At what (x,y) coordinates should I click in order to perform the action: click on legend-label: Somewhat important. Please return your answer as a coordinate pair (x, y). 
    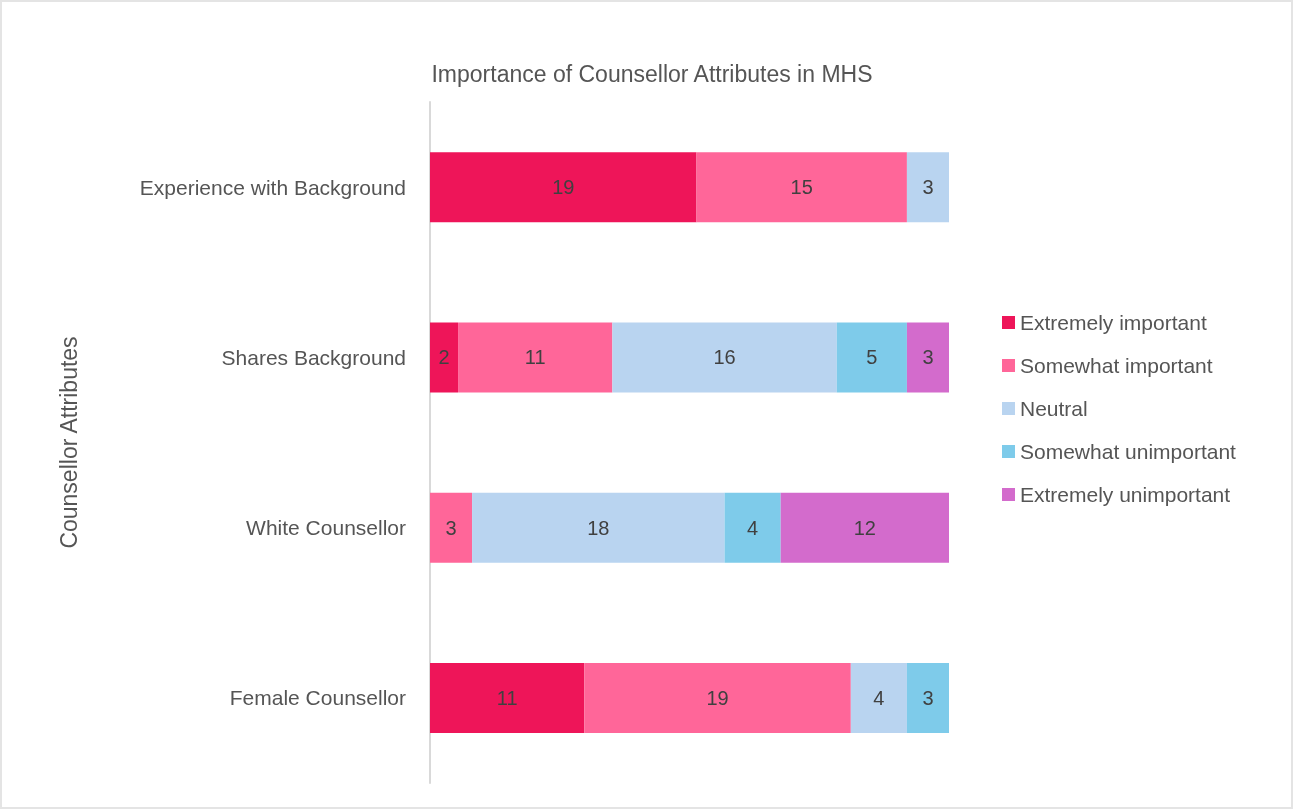
    Looking at the image, I should click on (1116, 365).